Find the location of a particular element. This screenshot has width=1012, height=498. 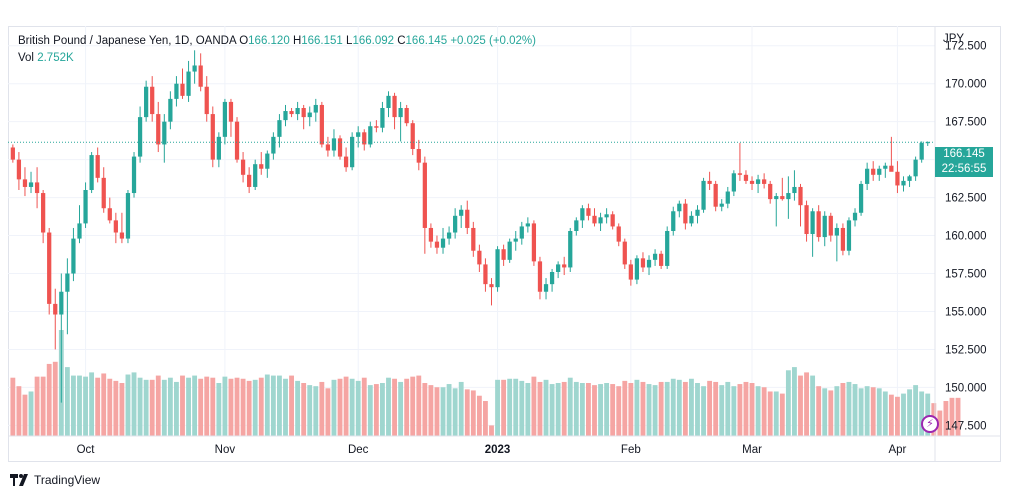

time-tick-label: Dec is located at coordinates (358, 450).